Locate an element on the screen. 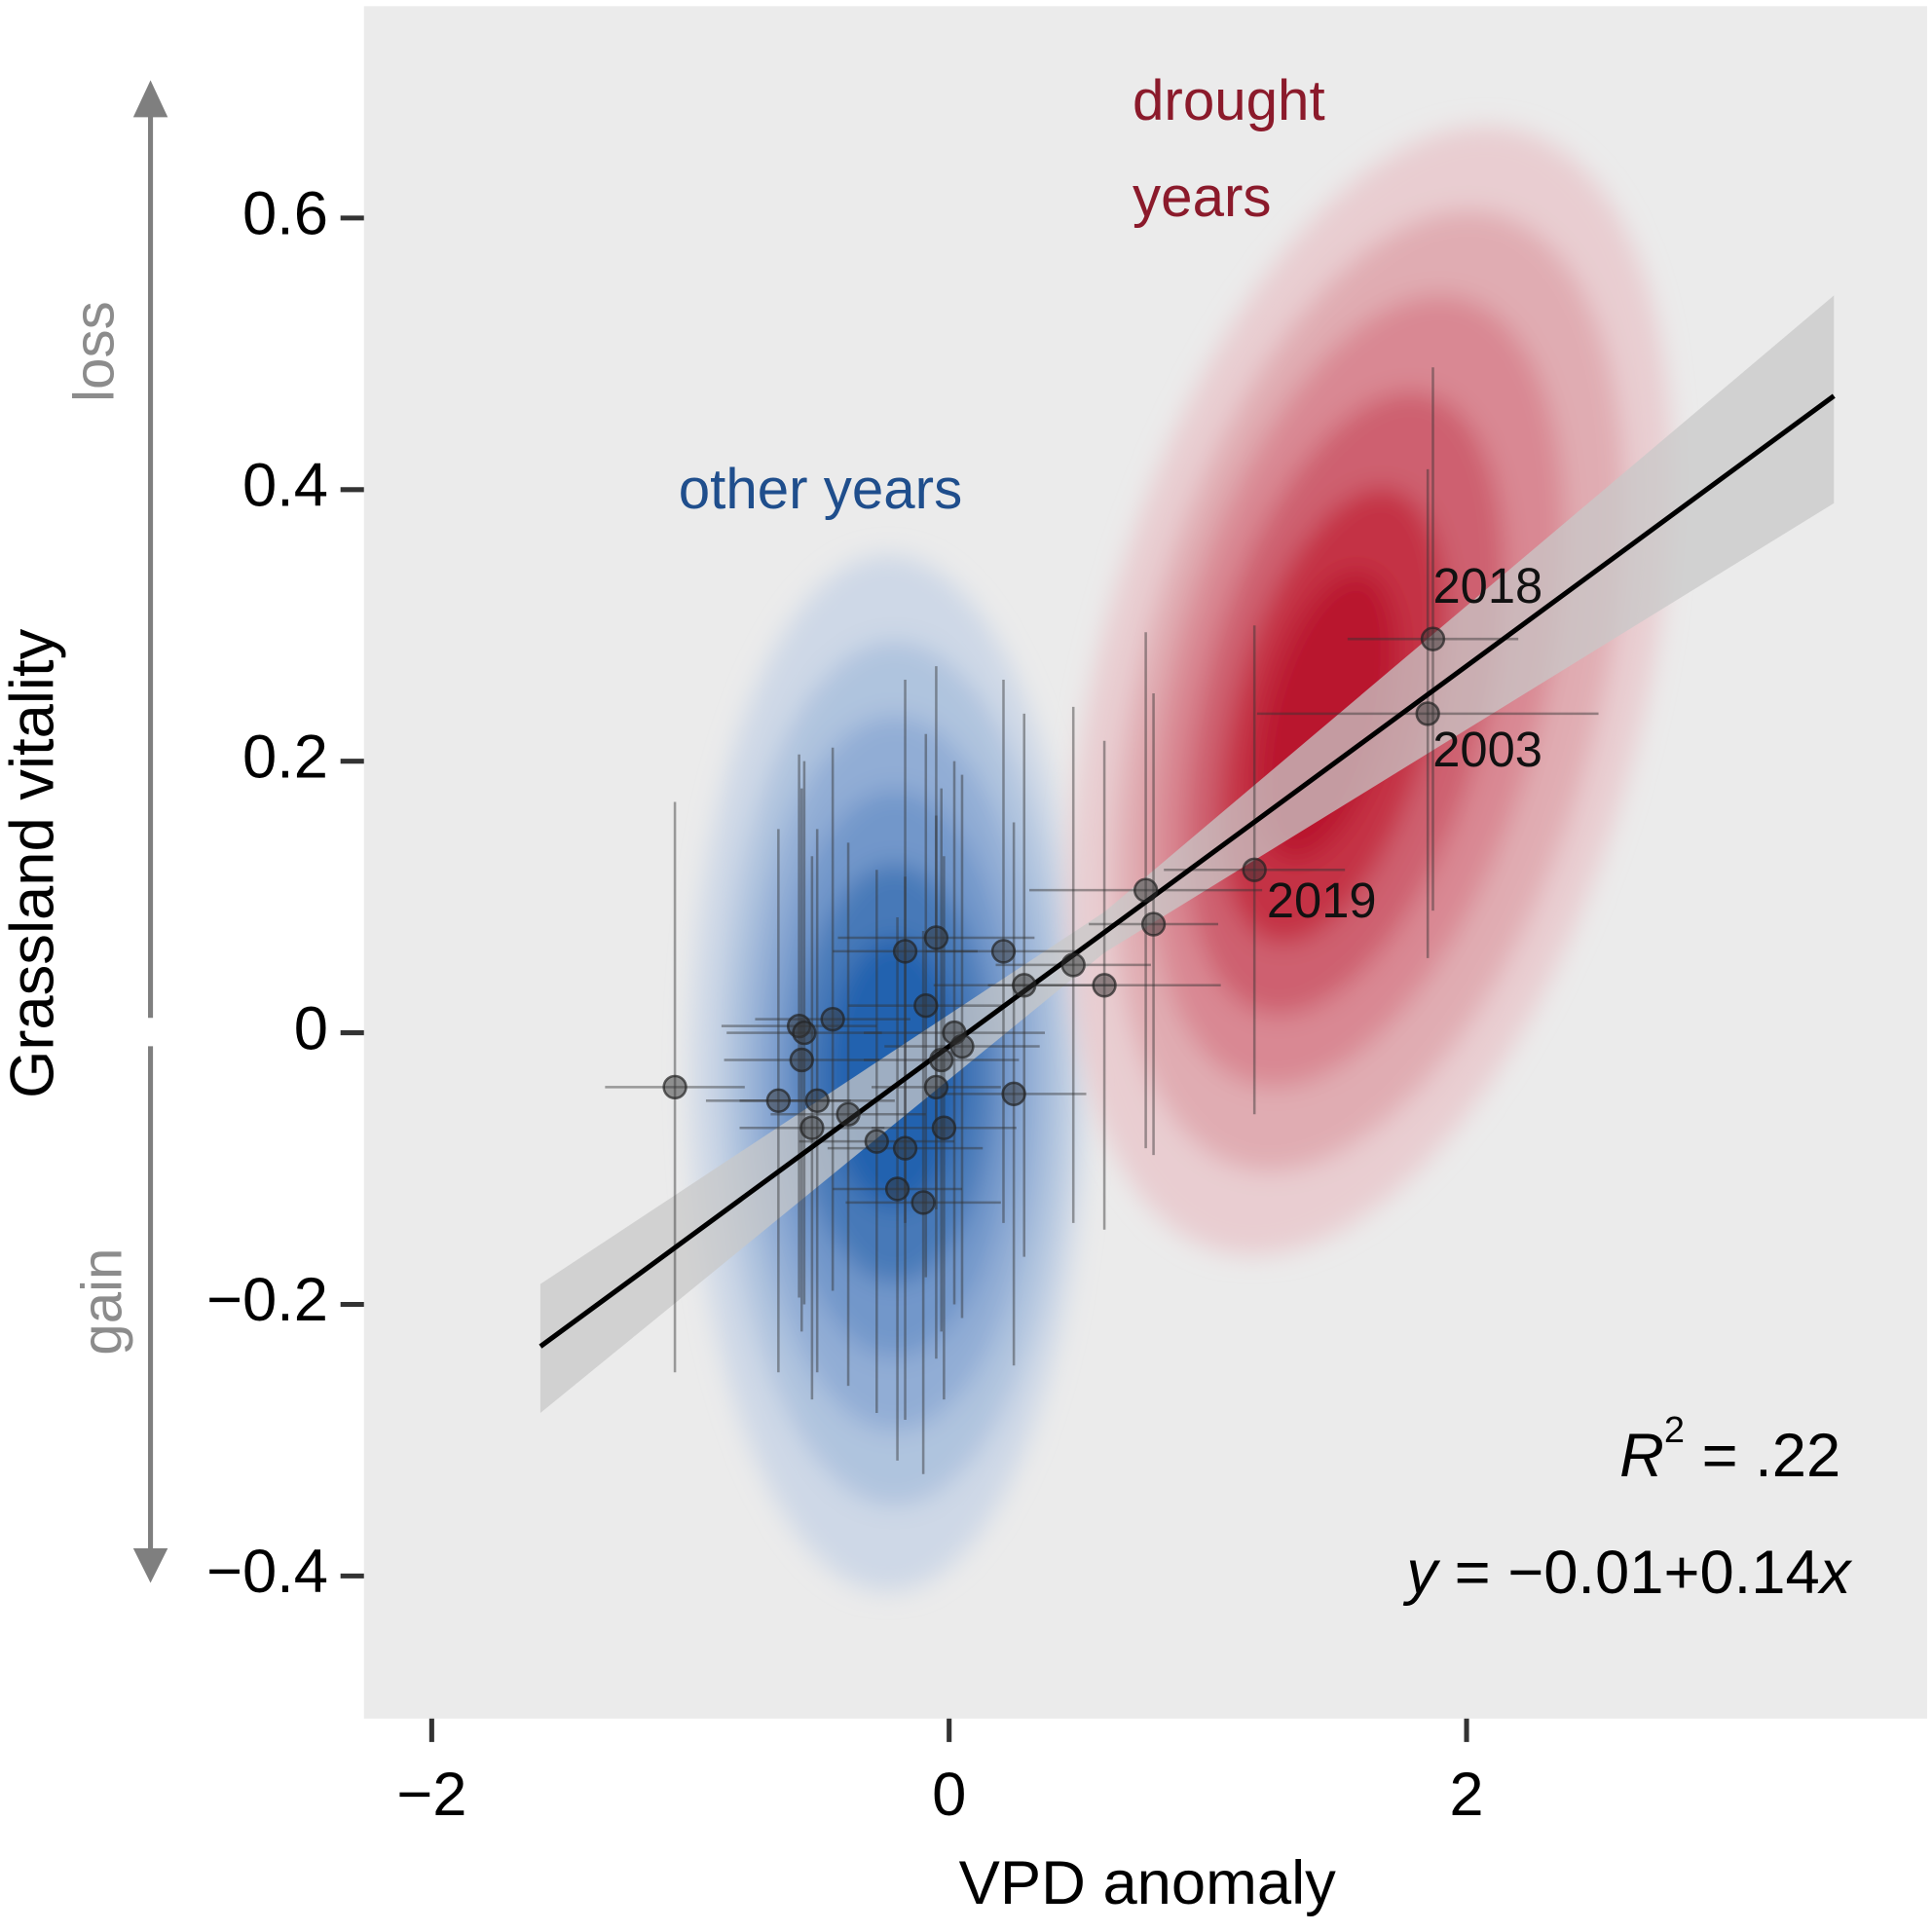 This screenshot has width=1932, height=1932. x-tick-label: 2 is located at coordinates (1466, 1795).